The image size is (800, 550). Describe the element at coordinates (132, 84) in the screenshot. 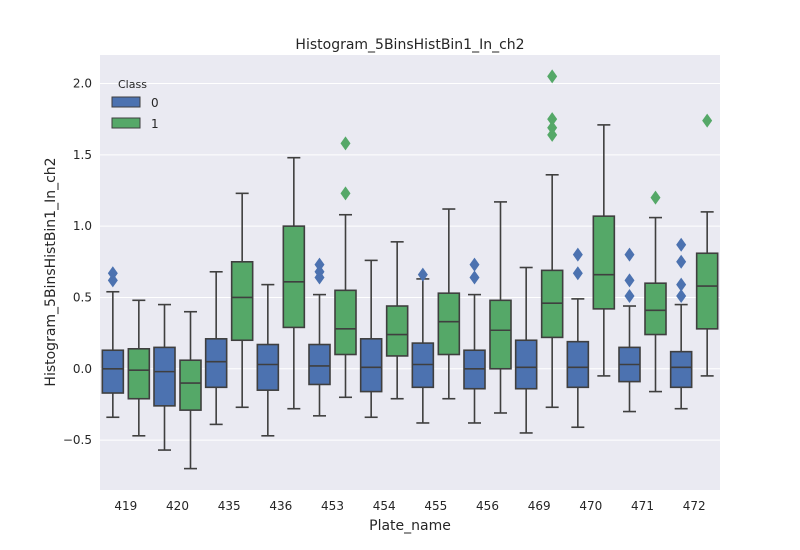

I see `legend-title: Class` at that location.